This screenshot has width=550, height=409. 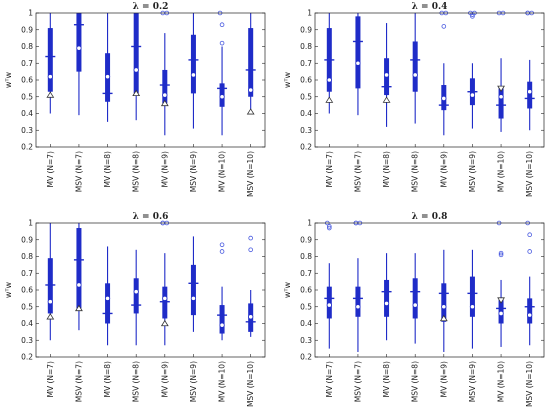 What do you see at coordinates (430, 7) in the screenshot?
I see `panel-title: λ = 0.4` at bounding box center [430, 7].